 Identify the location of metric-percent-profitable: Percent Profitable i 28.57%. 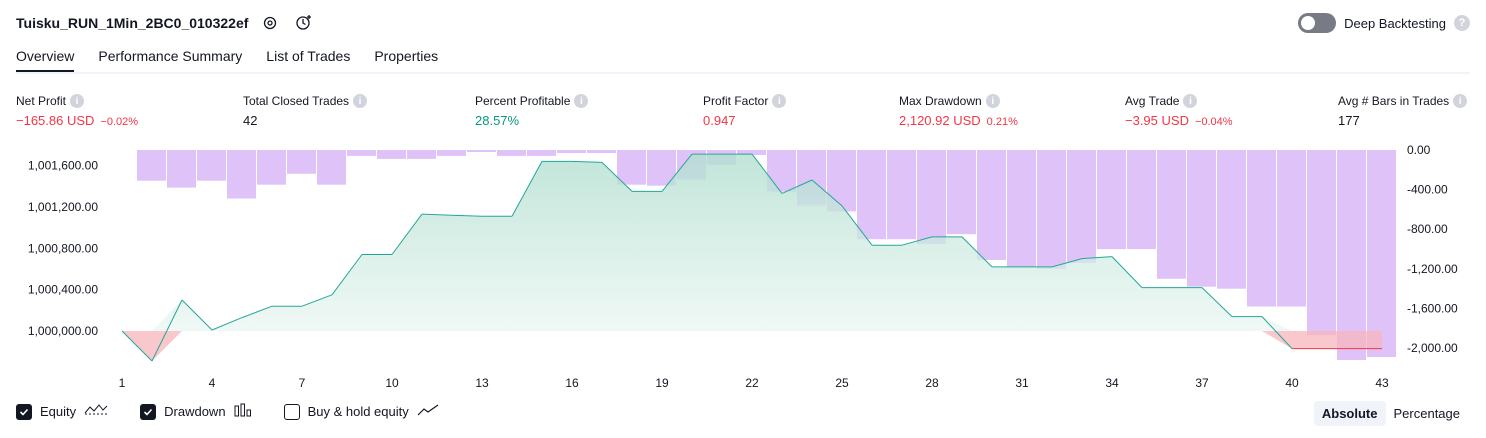
(532, 111).